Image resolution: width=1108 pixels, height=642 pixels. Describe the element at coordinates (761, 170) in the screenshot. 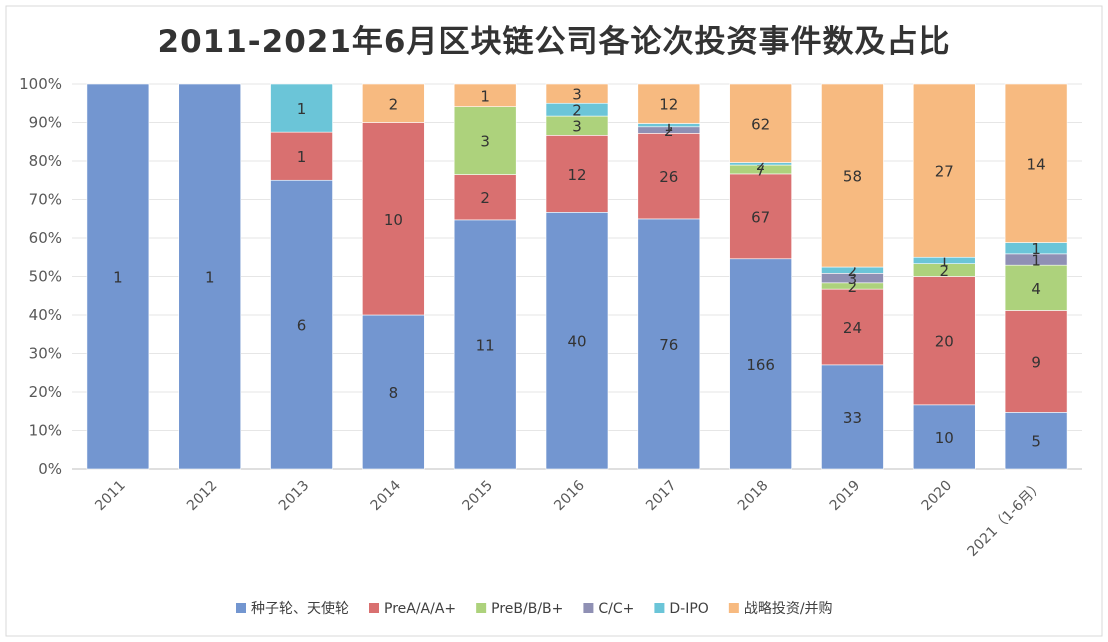

I see `bar-data-label: 7` at that location.